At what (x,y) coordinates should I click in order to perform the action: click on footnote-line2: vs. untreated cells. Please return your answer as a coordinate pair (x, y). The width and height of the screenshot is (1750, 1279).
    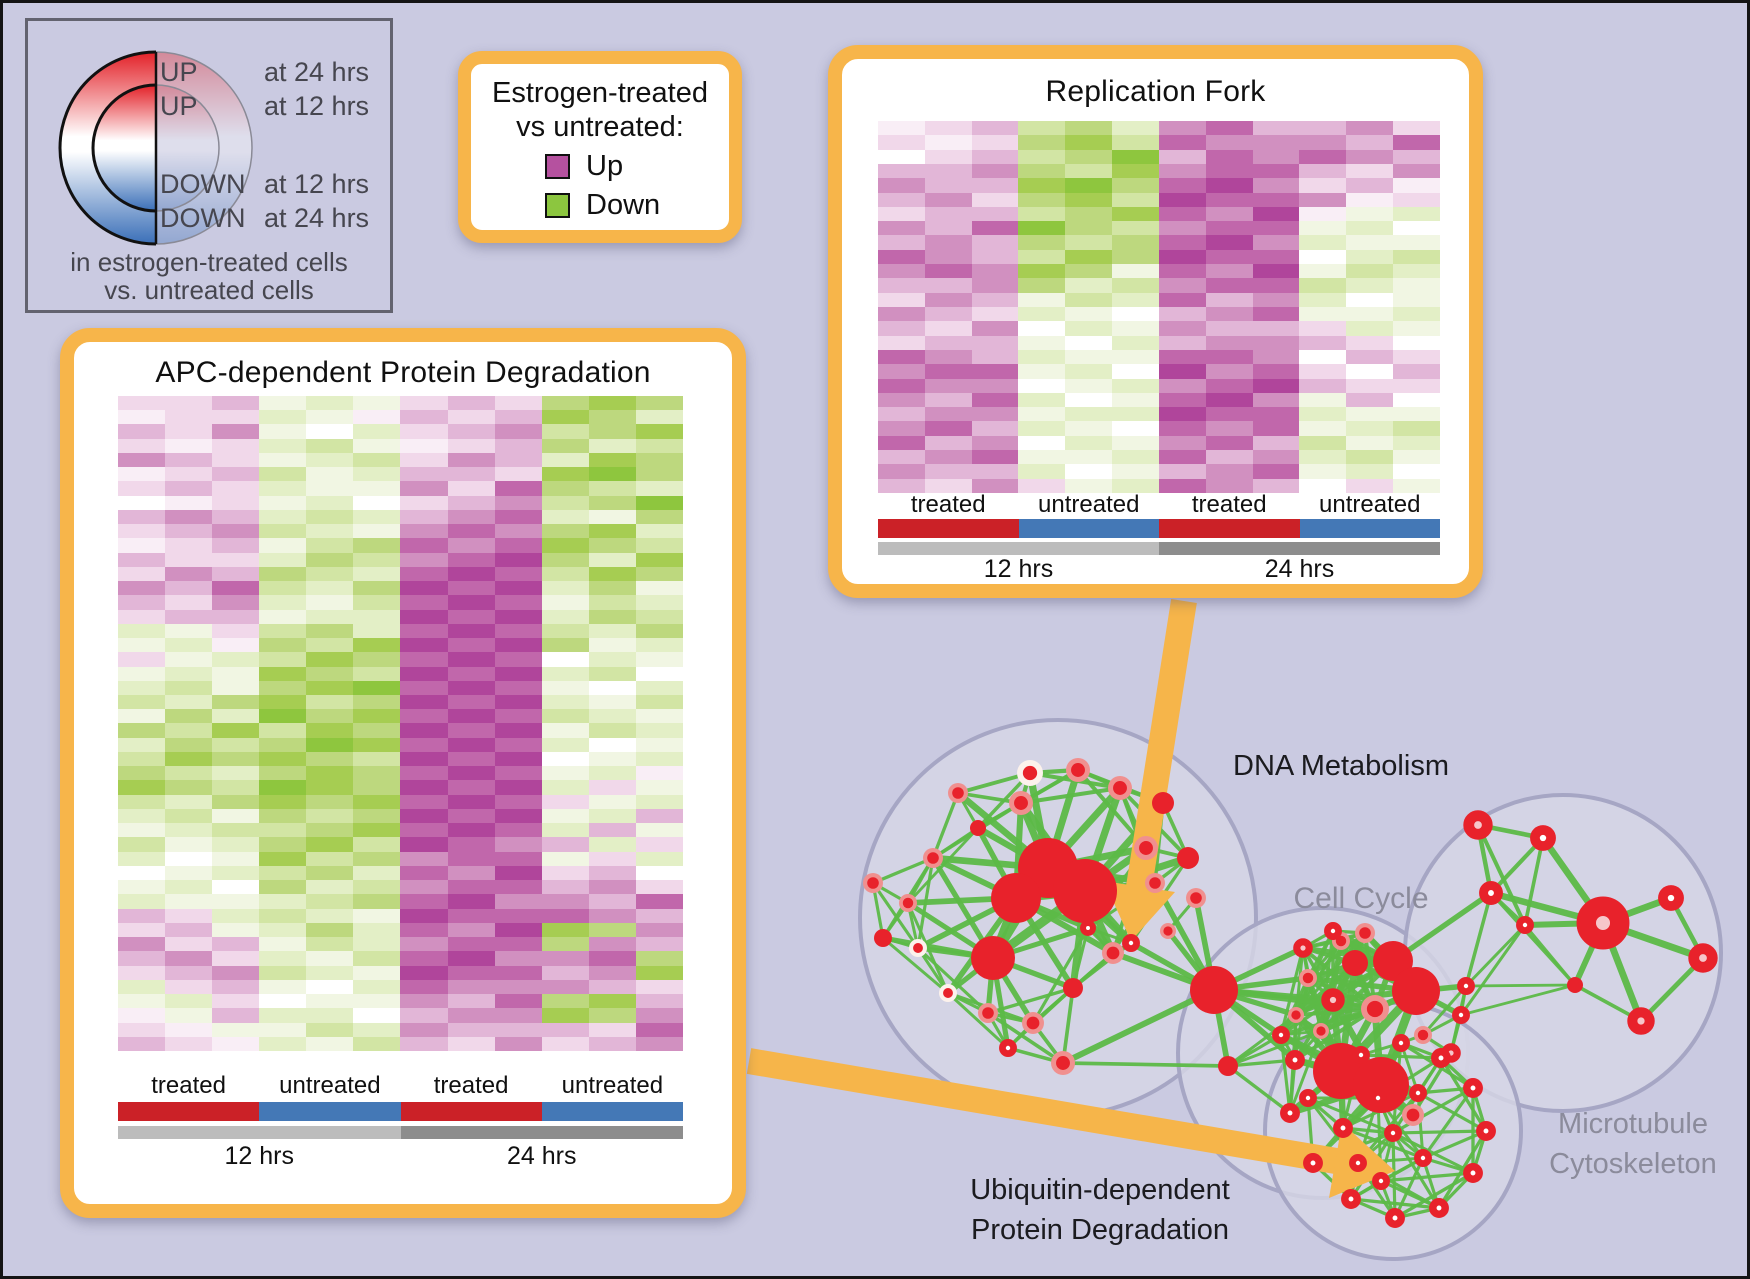
    Looking at the image, I should click on (209, 290).